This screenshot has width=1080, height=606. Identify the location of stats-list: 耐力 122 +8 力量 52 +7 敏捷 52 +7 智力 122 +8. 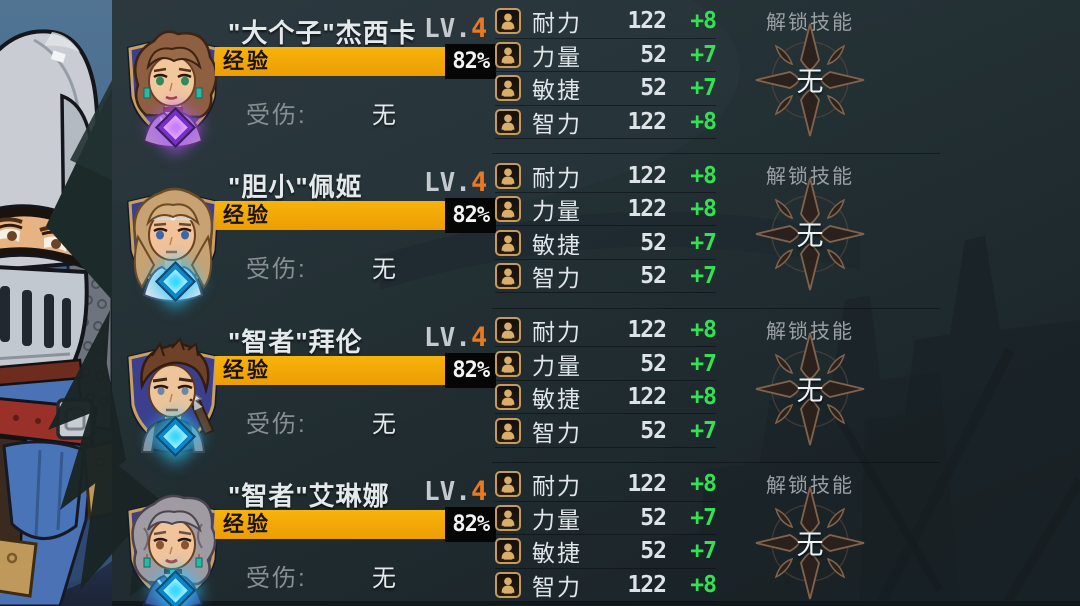
(606, 72).